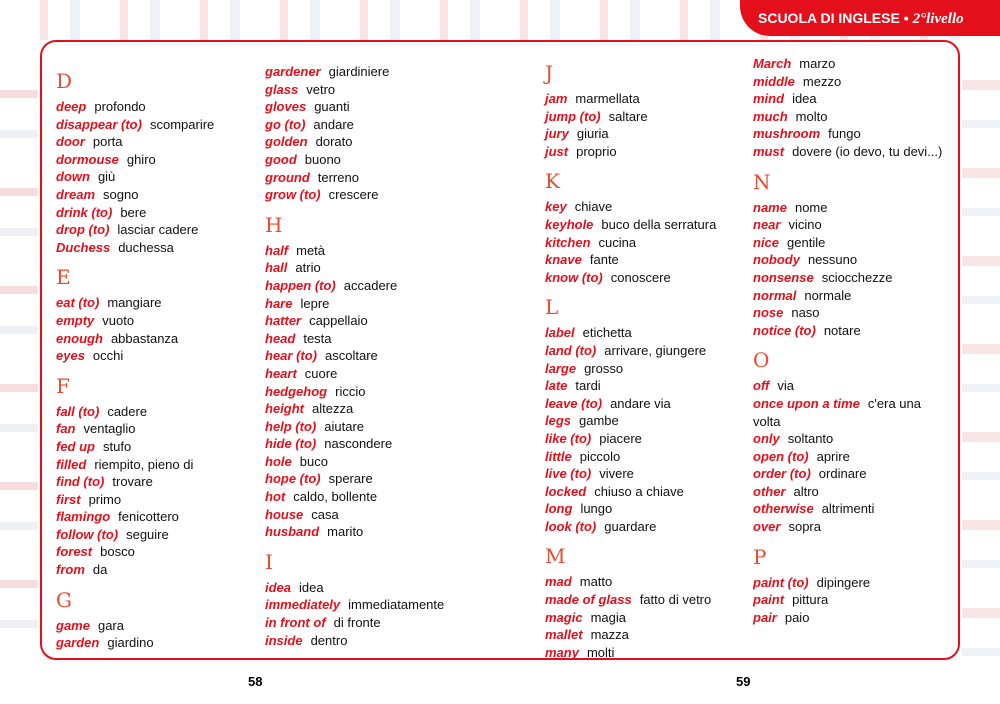 Image resolution: width=1000 pixels, height=704 pixels. I want to click on italian-translation: bosco, so click(117, 552).